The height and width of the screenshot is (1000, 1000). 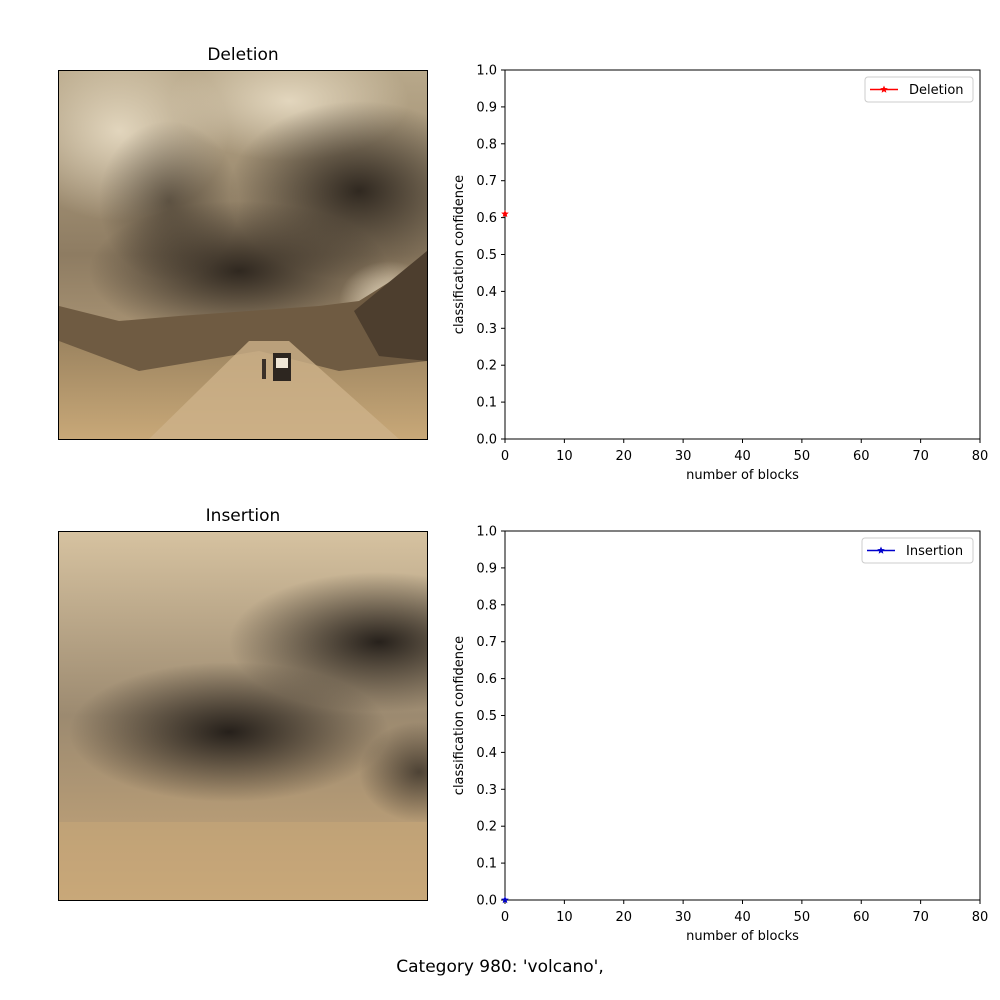 What do you see at coordinates (486, 329) in the screenshot?
I see `chart-1-y-tick-label: 0.3` at bounding box center [486, 329].